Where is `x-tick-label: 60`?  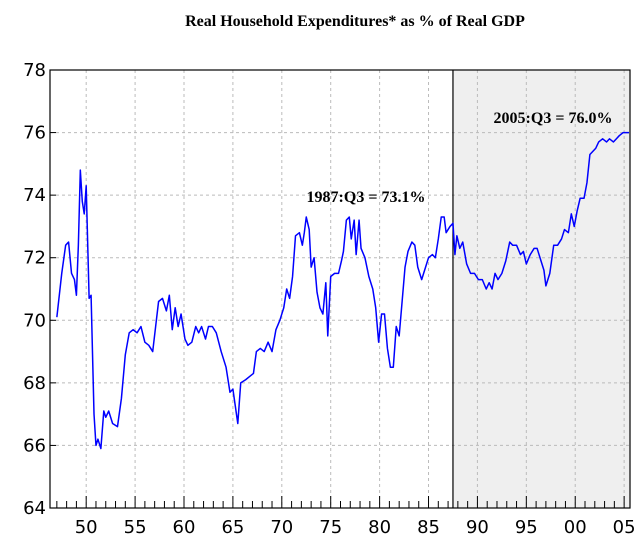
x-tick-label: 60 is located at coordinates (184, 527).